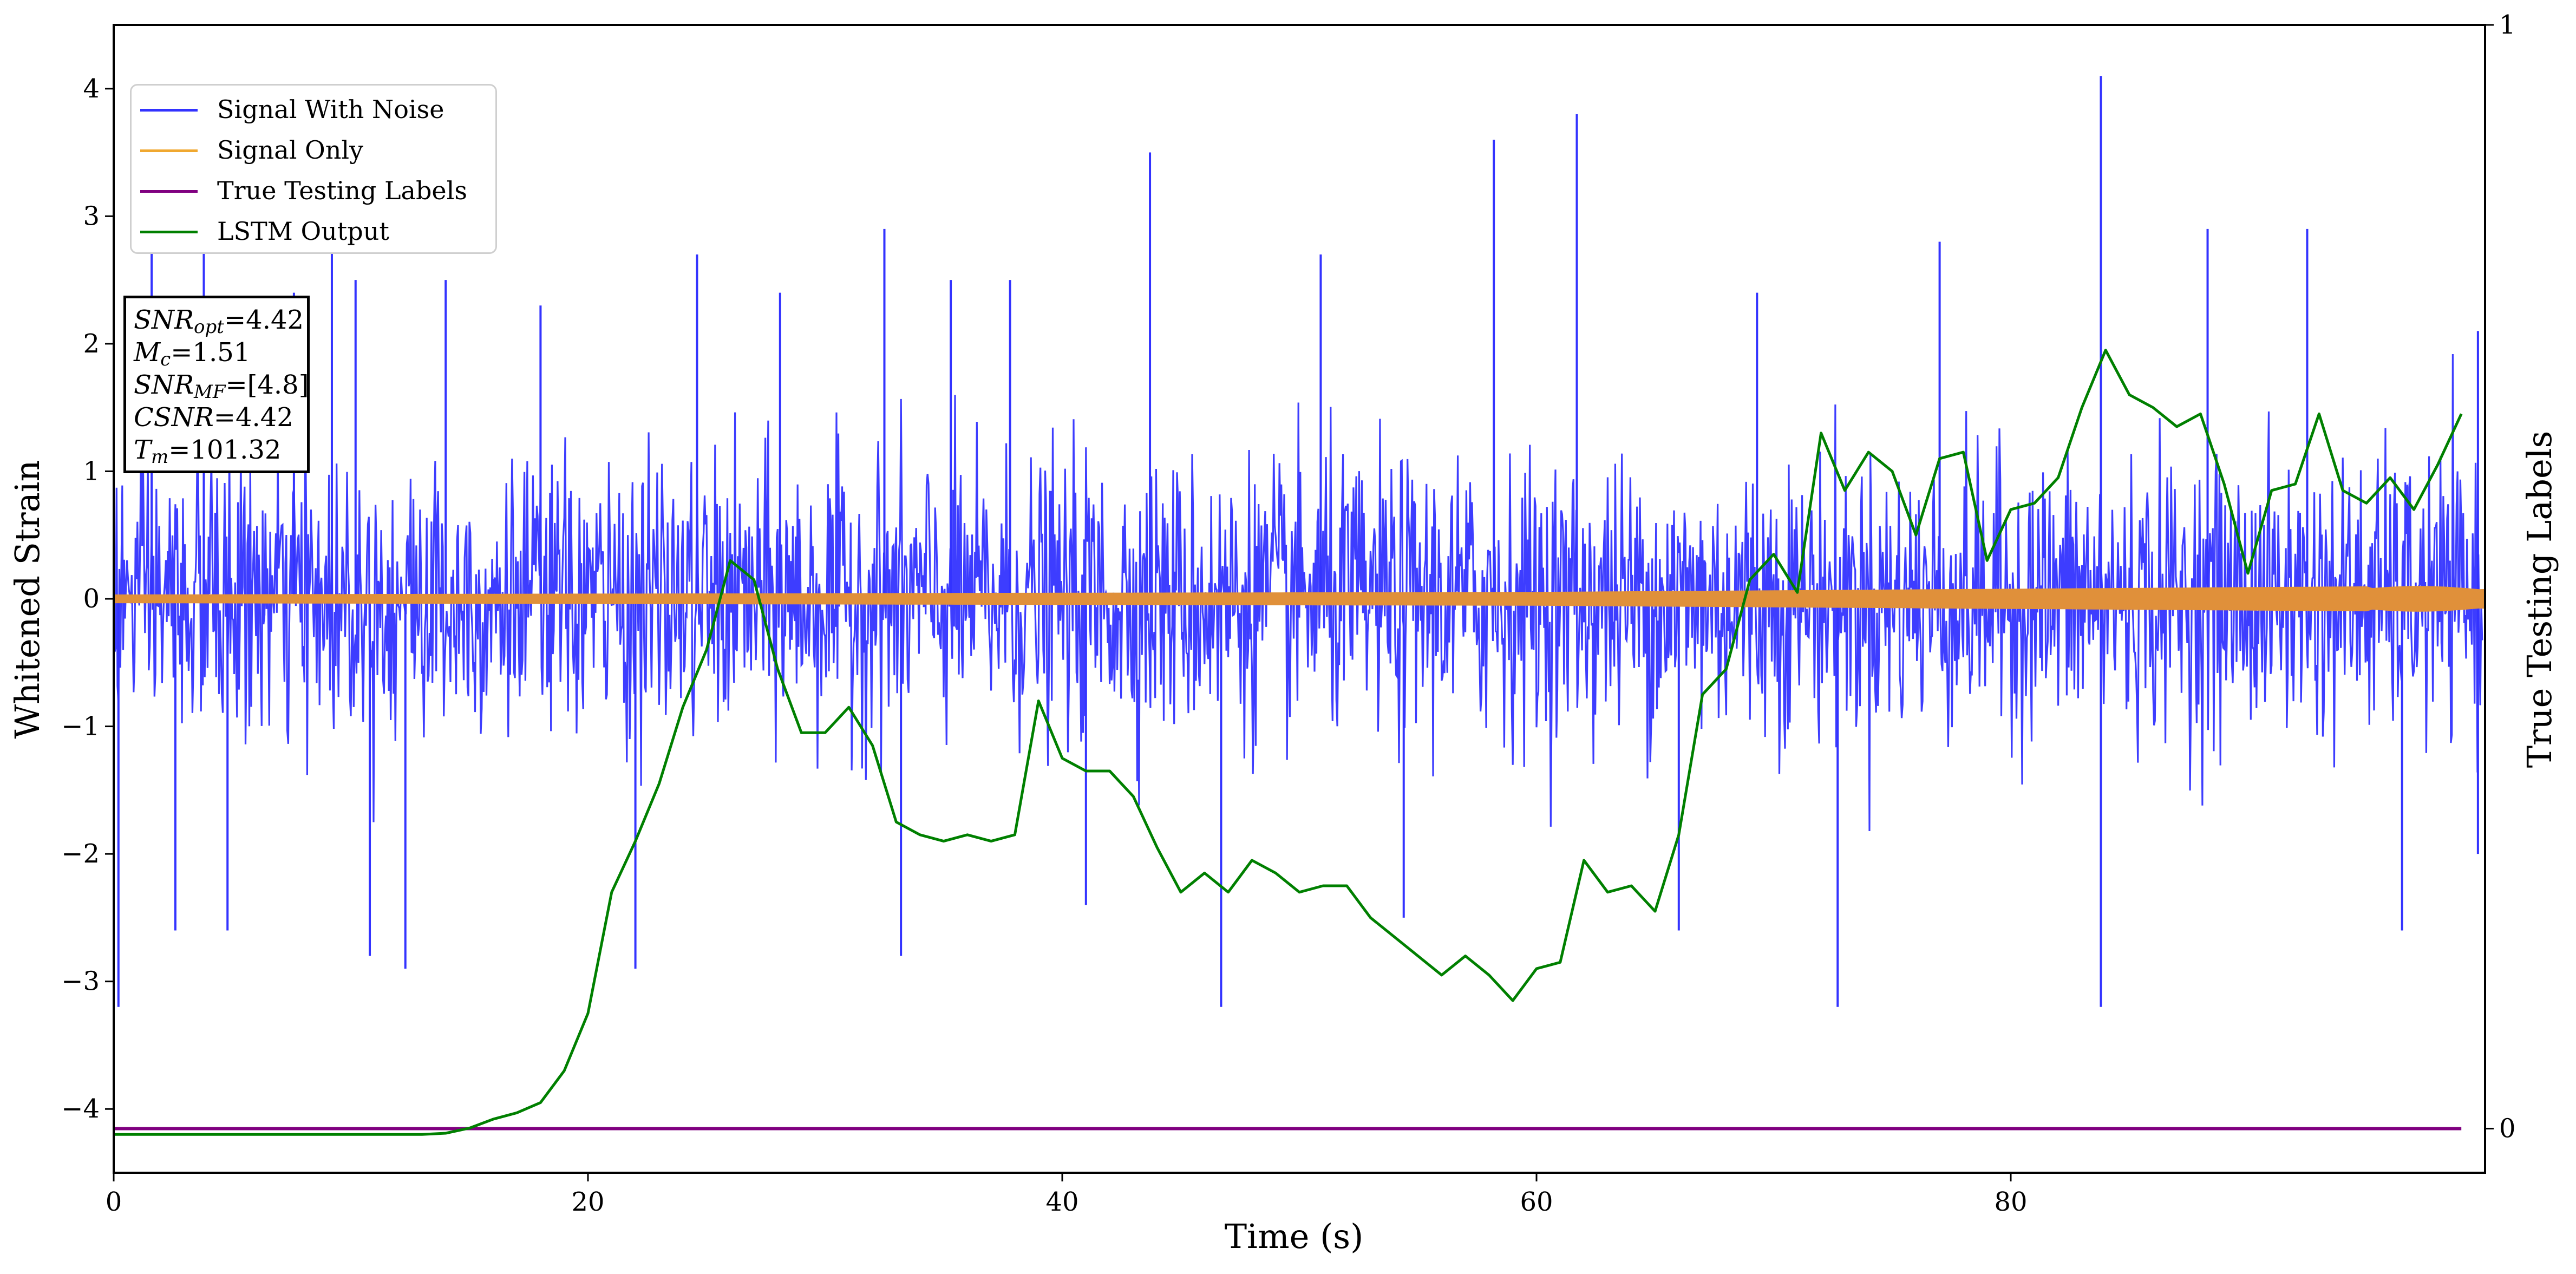 The height and width of the screenshot is (1274, 2576). What do you see at coordinates (2010, 1202) in the screenshot?
I see `x-tick-label: 80` at bounding box center [2010, 1202].